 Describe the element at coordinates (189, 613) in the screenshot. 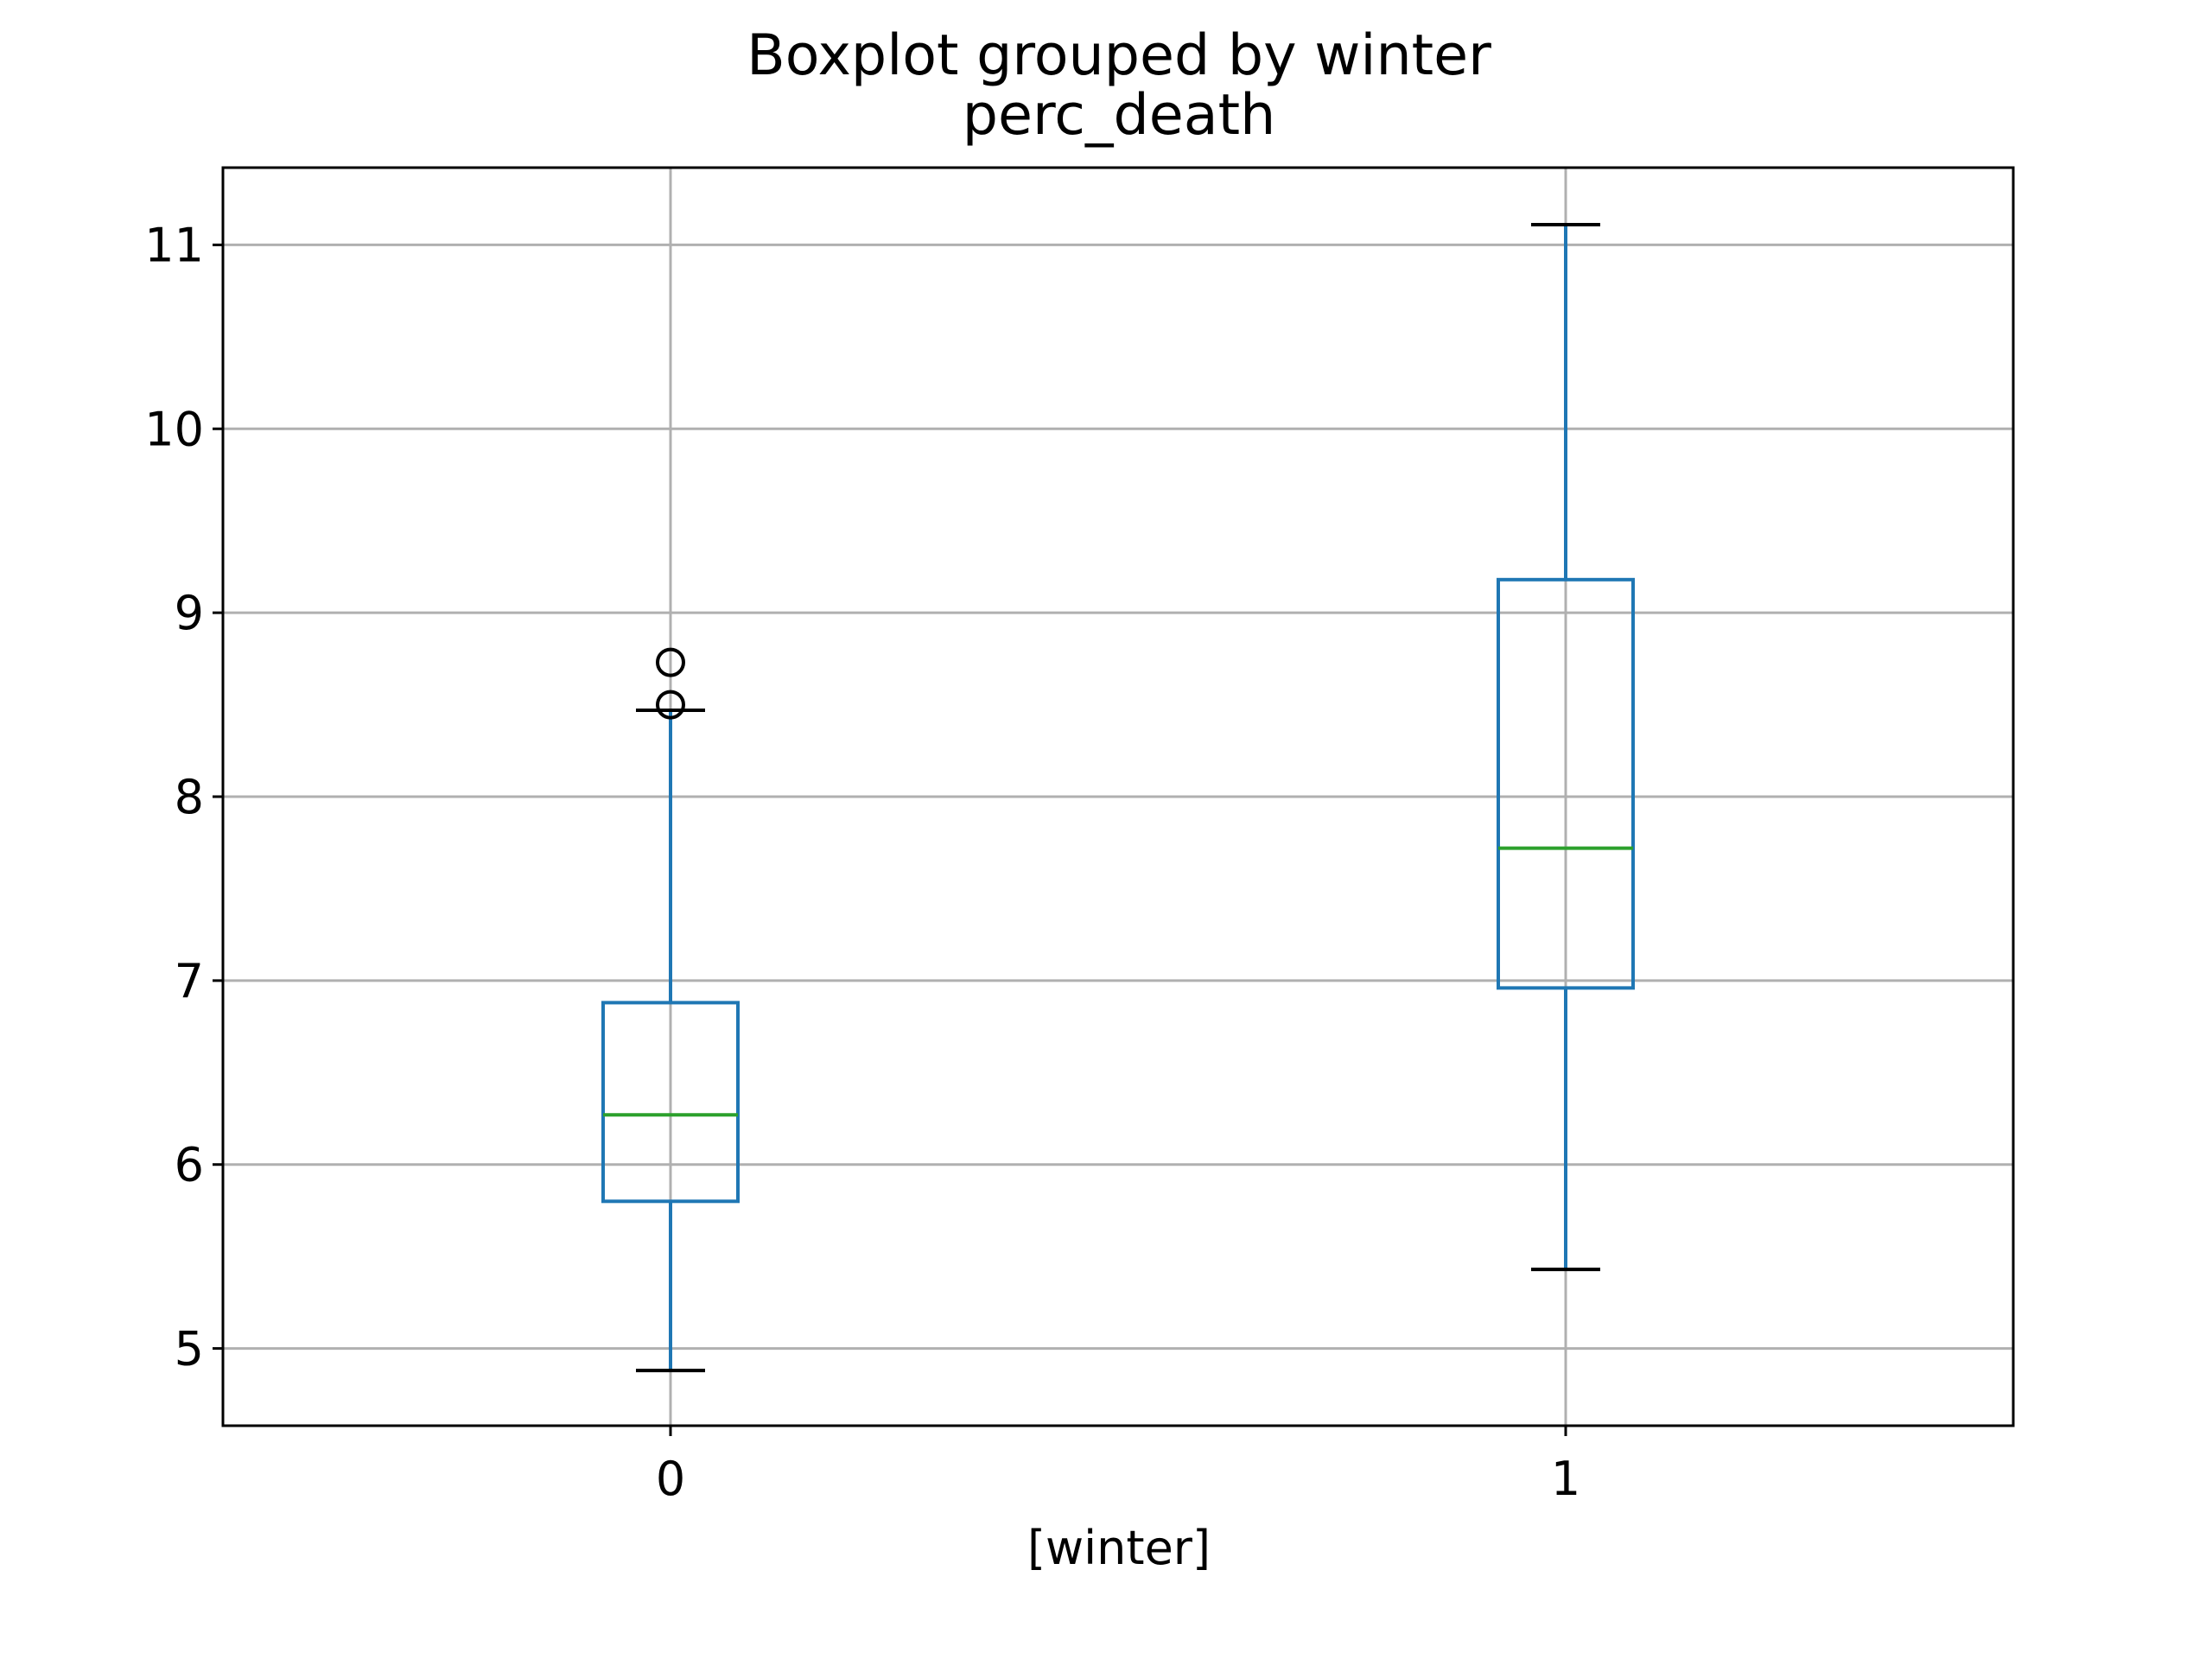

I see `y-tick-label: 9` at that location.